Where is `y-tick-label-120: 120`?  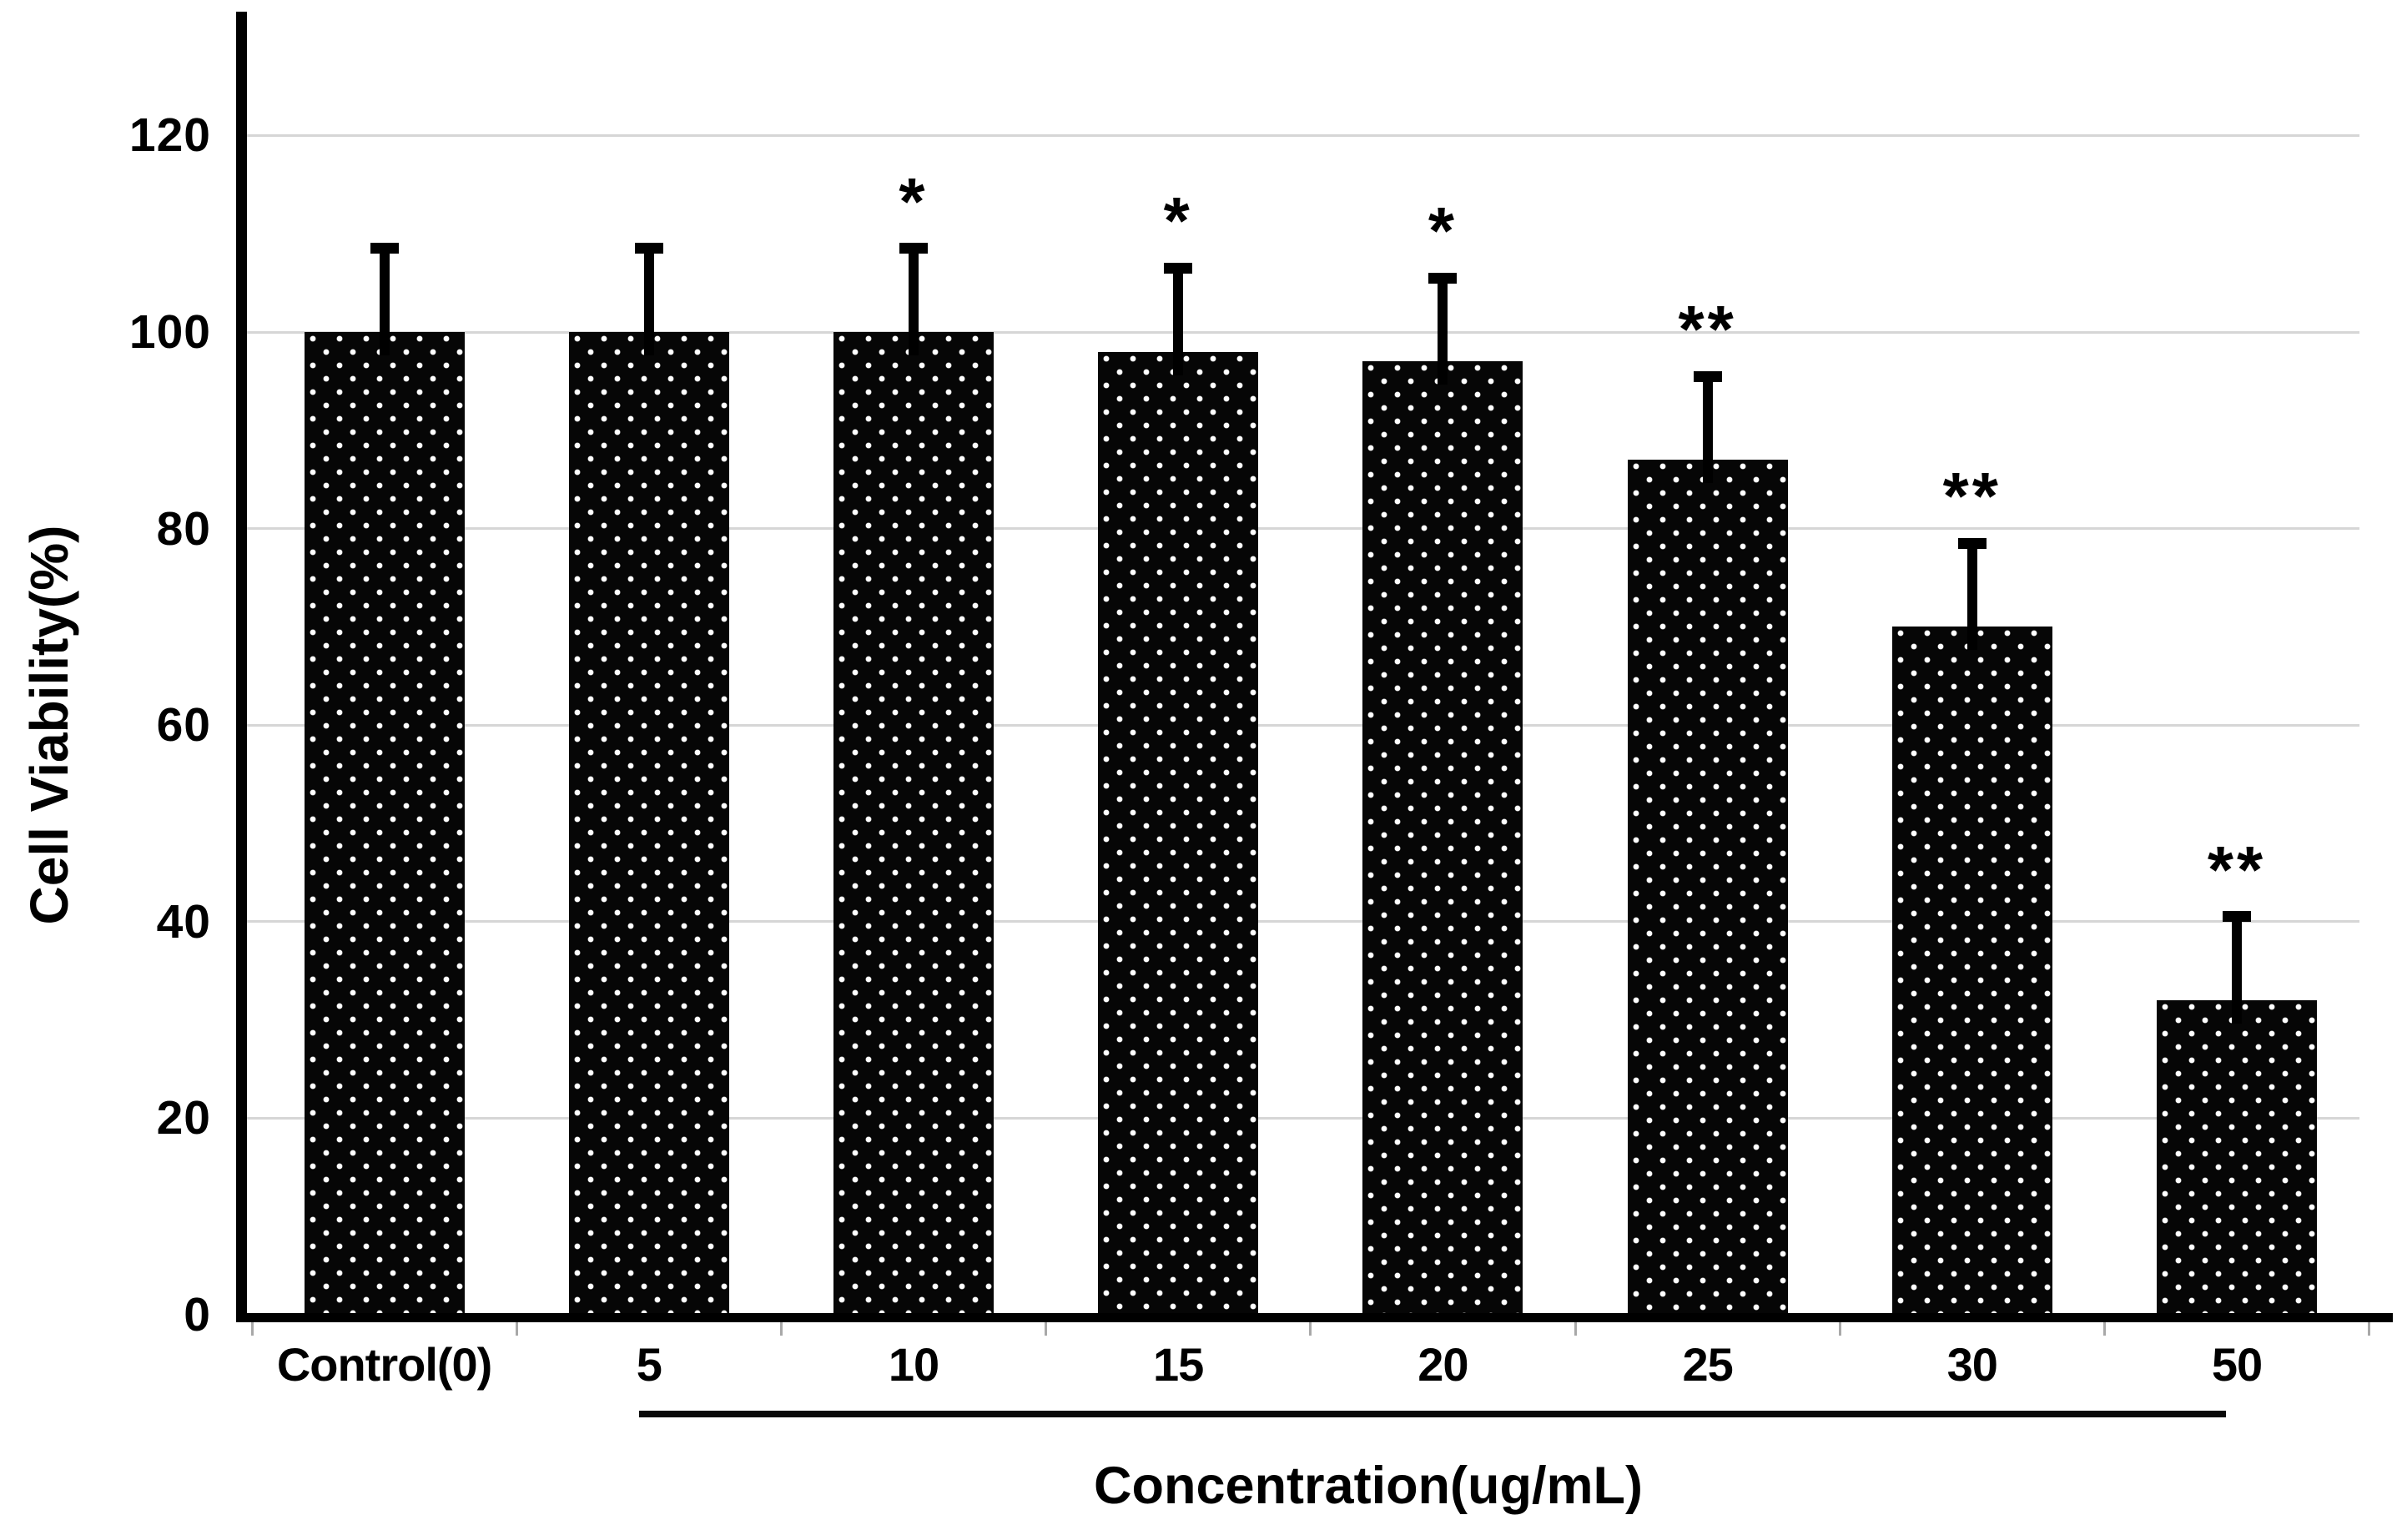 y-tick-label-120: 120 is located at coordinates (169, 135).